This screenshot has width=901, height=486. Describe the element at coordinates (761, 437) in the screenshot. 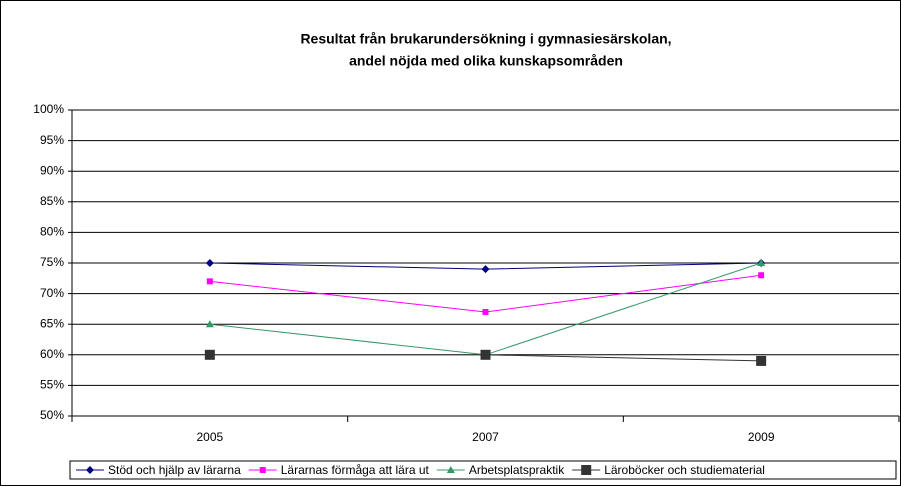

I see `x-tick-label: 2009` at that location.